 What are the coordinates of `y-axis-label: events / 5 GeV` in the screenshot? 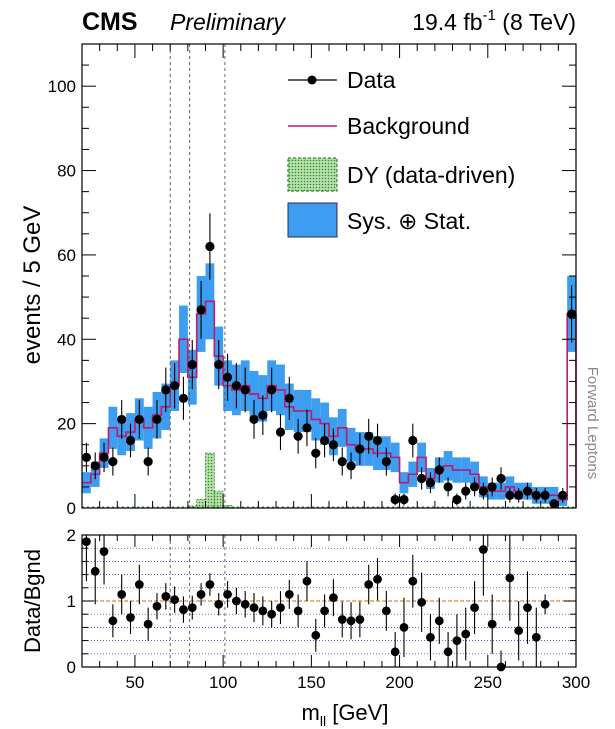 It's located at (32, 285).